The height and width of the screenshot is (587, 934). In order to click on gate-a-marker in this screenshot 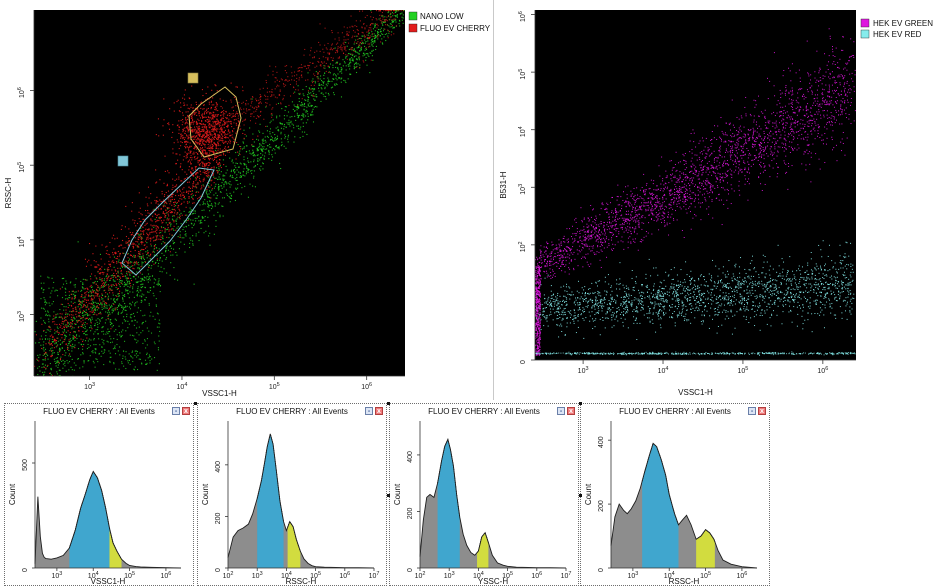, I will do `click(193, 78)`.